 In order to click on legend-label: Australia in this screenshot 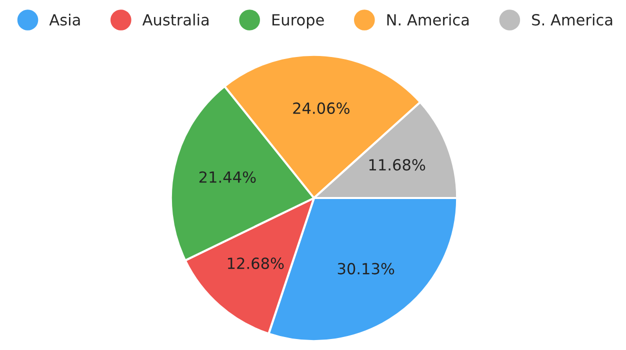, I will do `click(175, 20)`.